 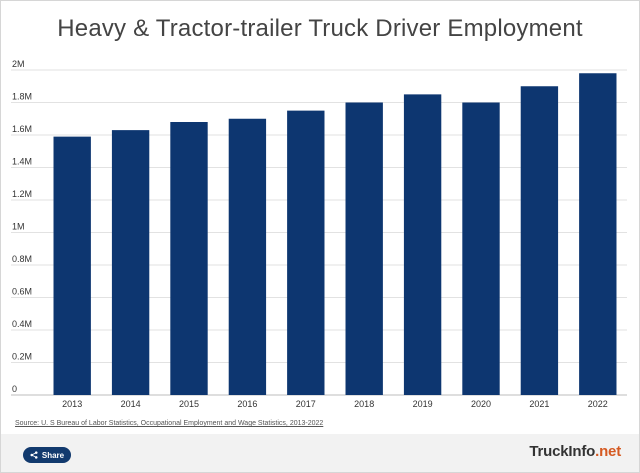 I want to click on x-tick-label: 2013, so click(x=72, y=404).